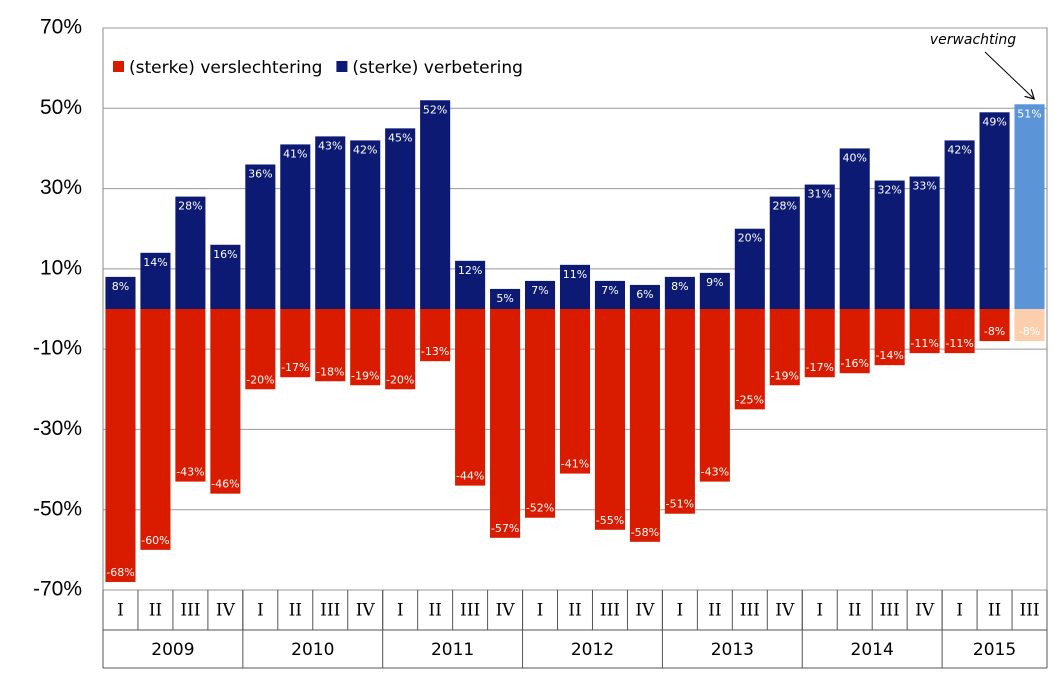  What do you see at coordinates (225, 68) in the screenshot?
I see `legend-label: (sterke) verslechtering` at bounding box center [225, 68].